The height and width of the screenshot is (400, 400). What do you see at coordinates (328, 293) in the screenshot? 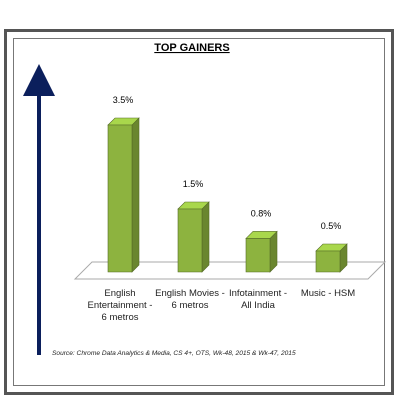
I see `x-tick-label: Music - HSM` at bounding box center [328, 293].